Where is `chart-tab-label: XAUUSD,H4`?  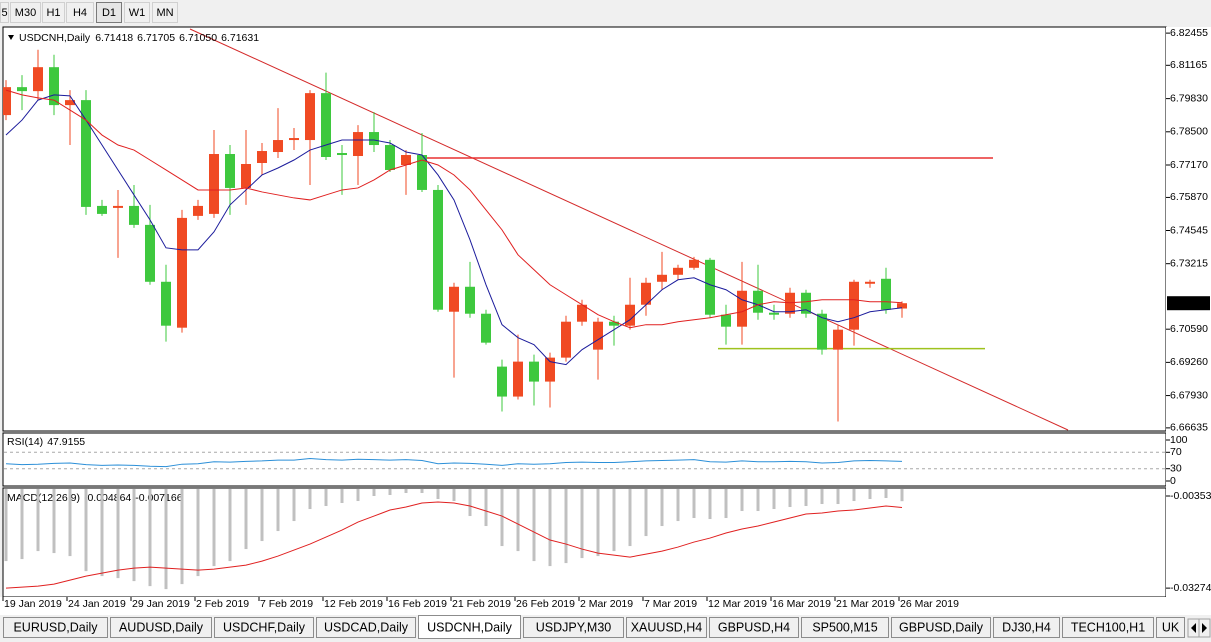
chart-tab-label: XAUUSD,H4 is located at coordinates (667, 627).